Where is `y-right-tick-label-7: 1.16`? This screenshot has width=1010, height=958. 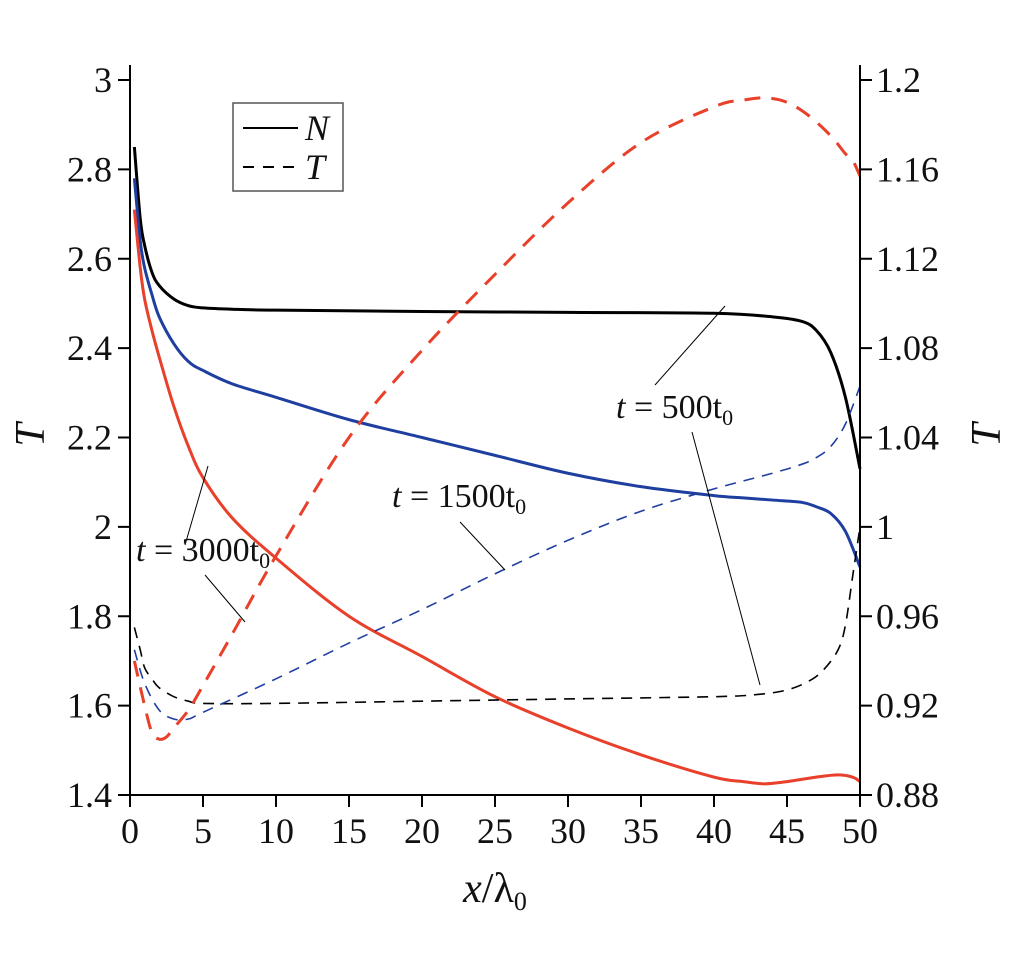
y-right-tick-label-7: 1.16 is located at coordinates (907, 169).